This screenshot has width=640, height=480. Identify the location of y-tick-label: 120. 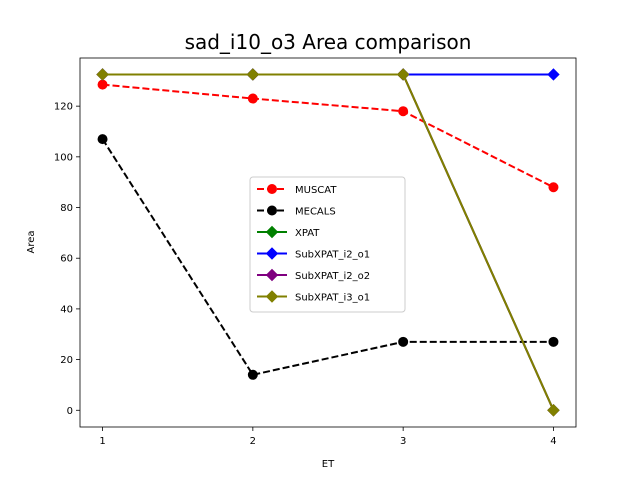
(63, 107).